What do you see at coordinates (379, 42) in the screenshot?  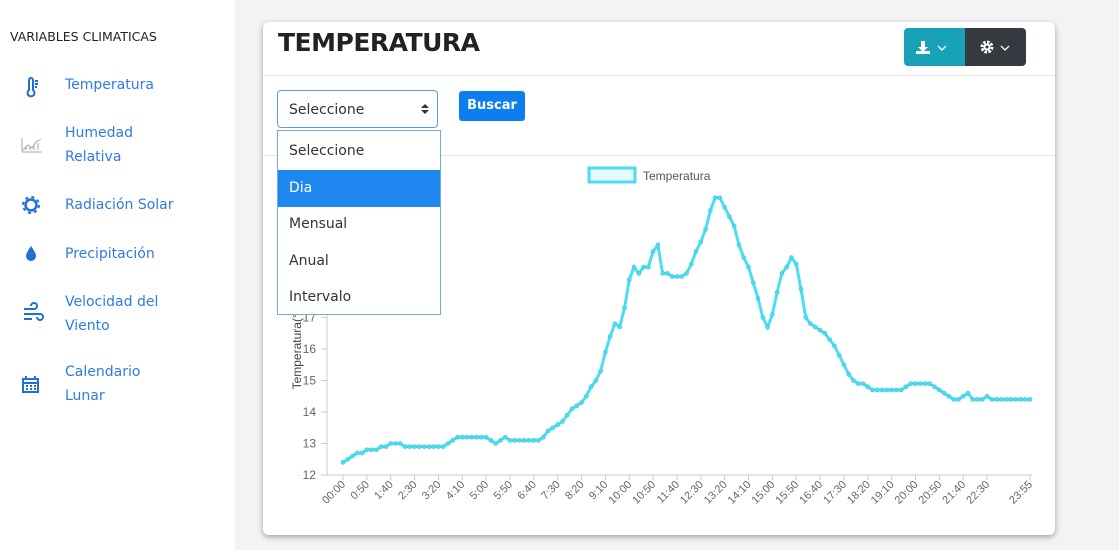 I see `panel-title: TEMPERATURA` at bounding box center [379, 42].